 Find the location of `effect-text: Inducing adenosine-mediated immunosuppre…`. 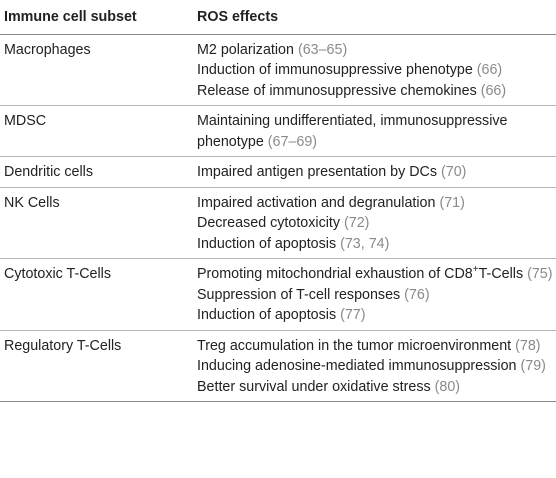

effect-text: Inducing adenosine-mediated immunosuppre… is located at coordinates (357, 366).